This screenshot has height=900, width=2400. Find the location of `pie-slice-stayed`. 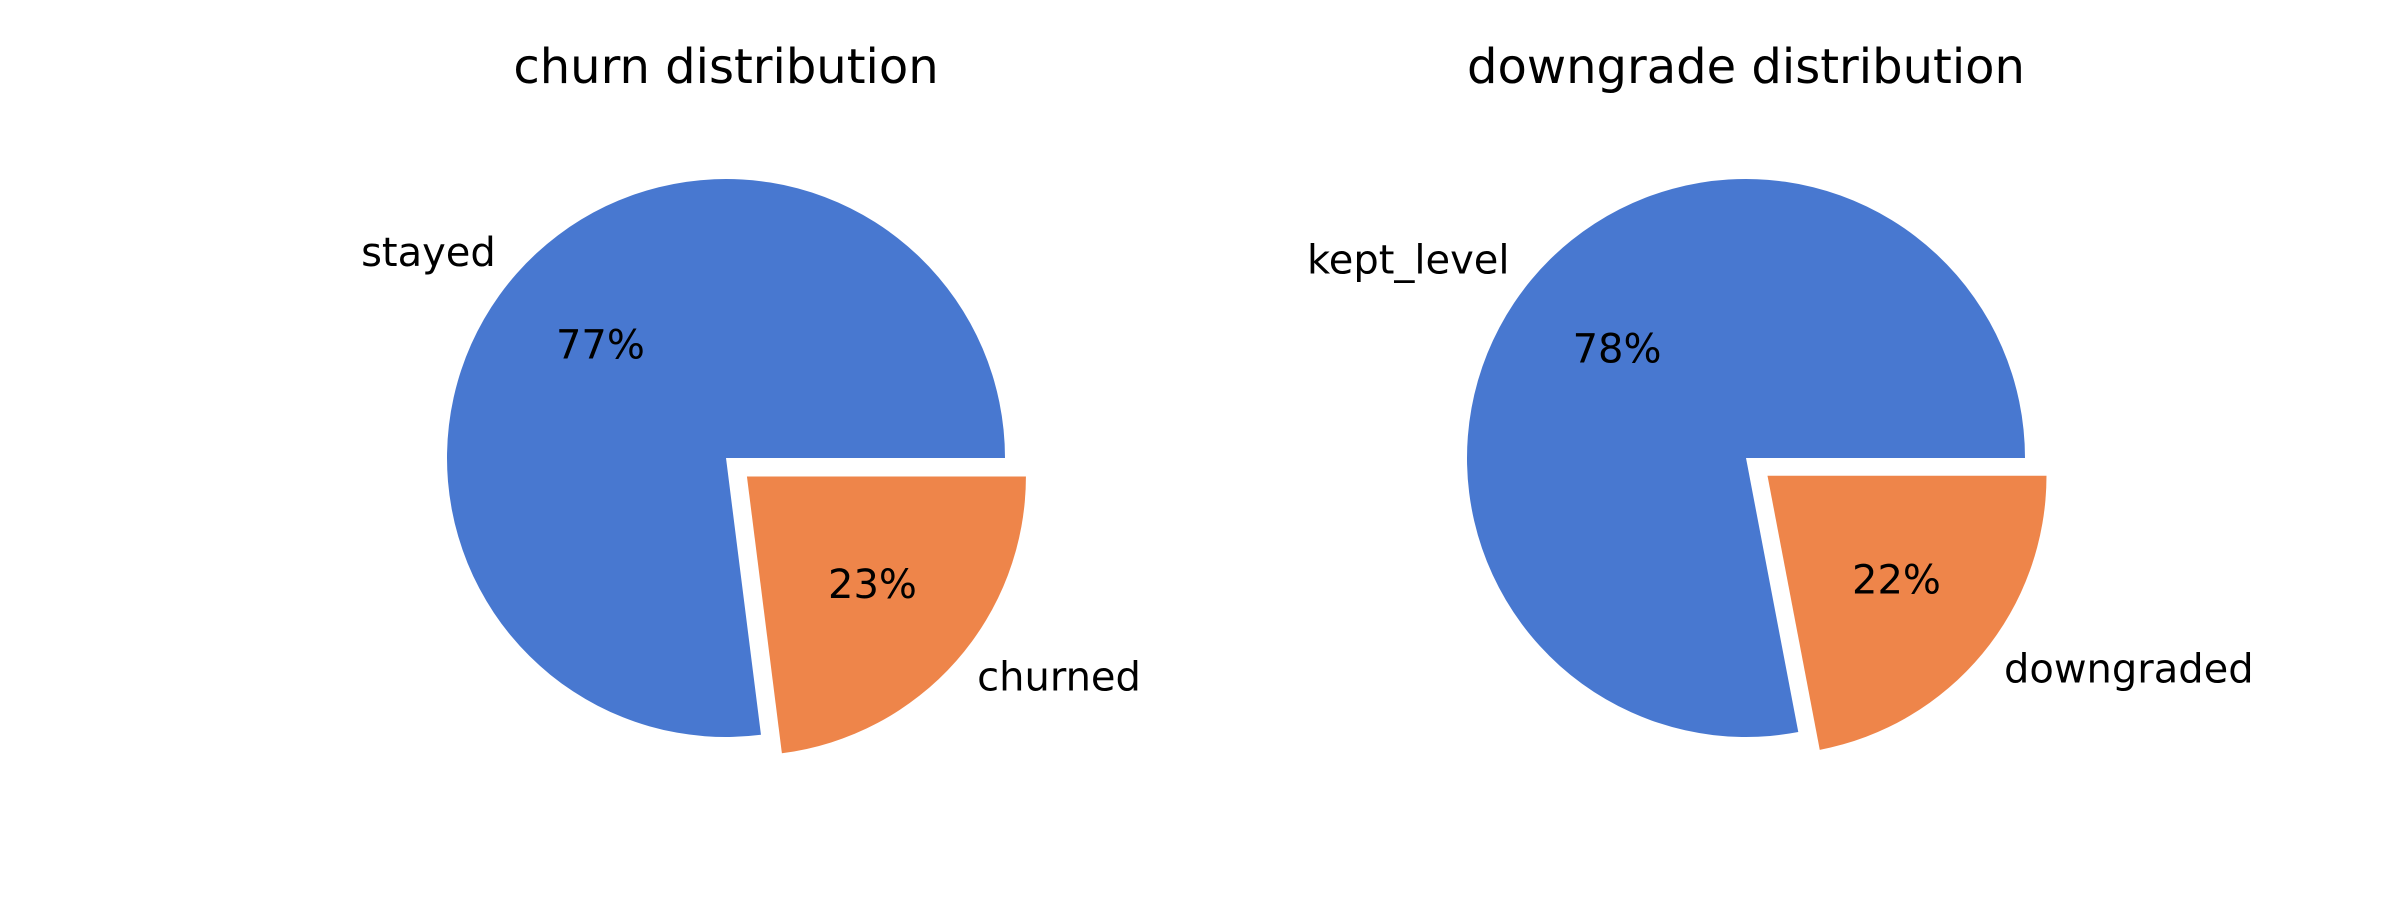

pie-slice-stayed is located at coordinates (725, 457).